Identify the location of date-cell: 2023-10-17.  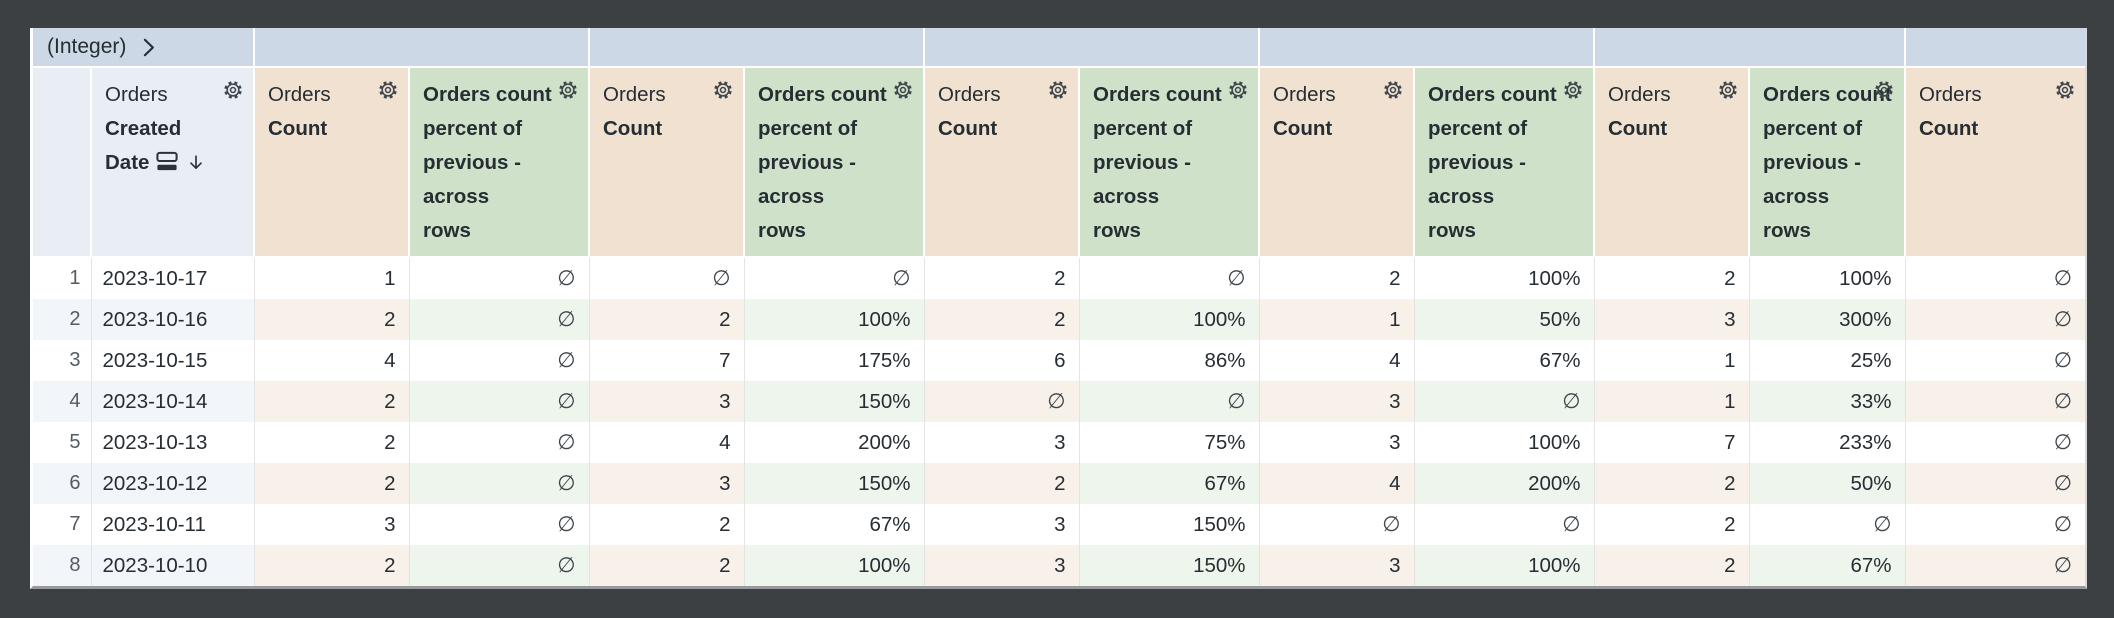
(172, 278).